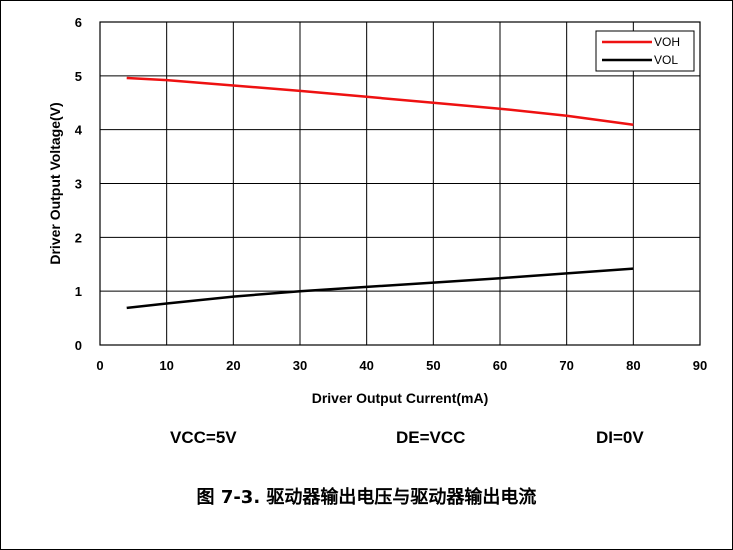  Describe the element at coordinates (566, 365) in the screenshot. I see `x-tick-label: 70` at that location.